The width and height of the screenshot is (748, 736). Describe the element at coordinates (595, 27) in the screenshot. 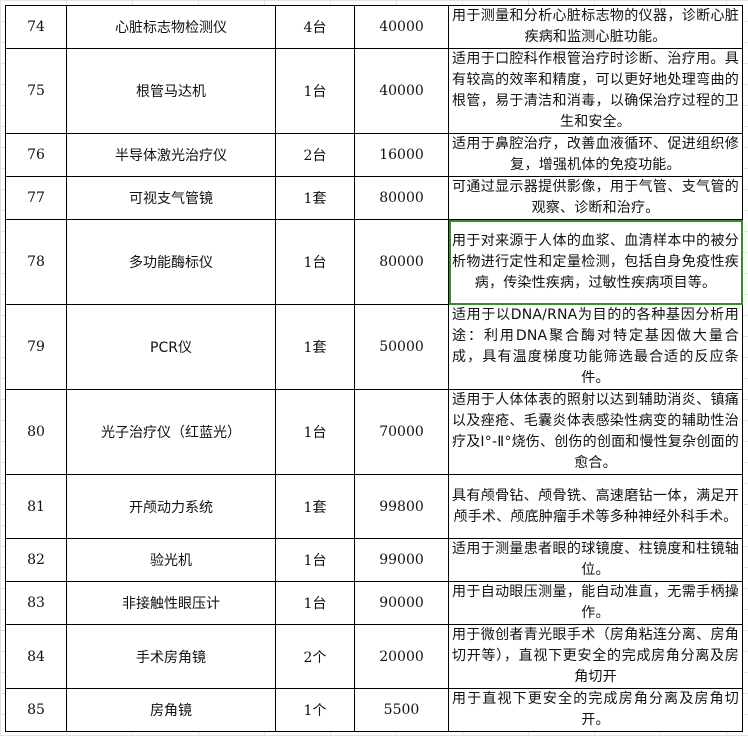

I see `description-cell: 用于测量和分析心脏标志物的仪器，诊断心脏疾病和监测心脏功能。` at that location.